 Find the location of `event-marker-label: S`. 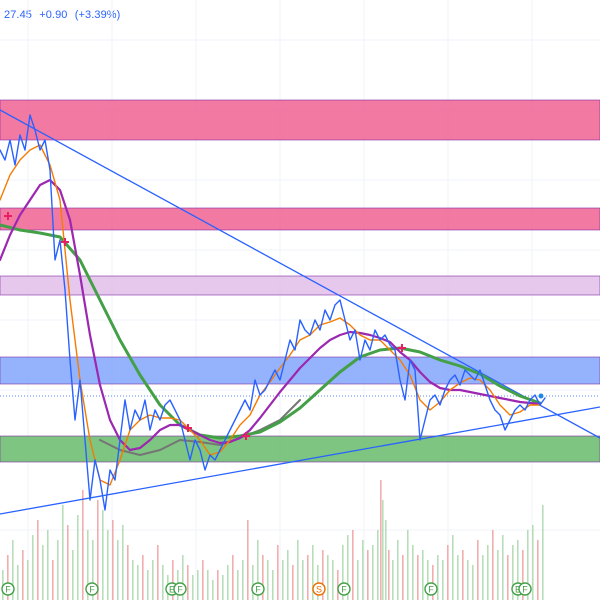

event-marker-label: S is located at coordinates (319, 590).